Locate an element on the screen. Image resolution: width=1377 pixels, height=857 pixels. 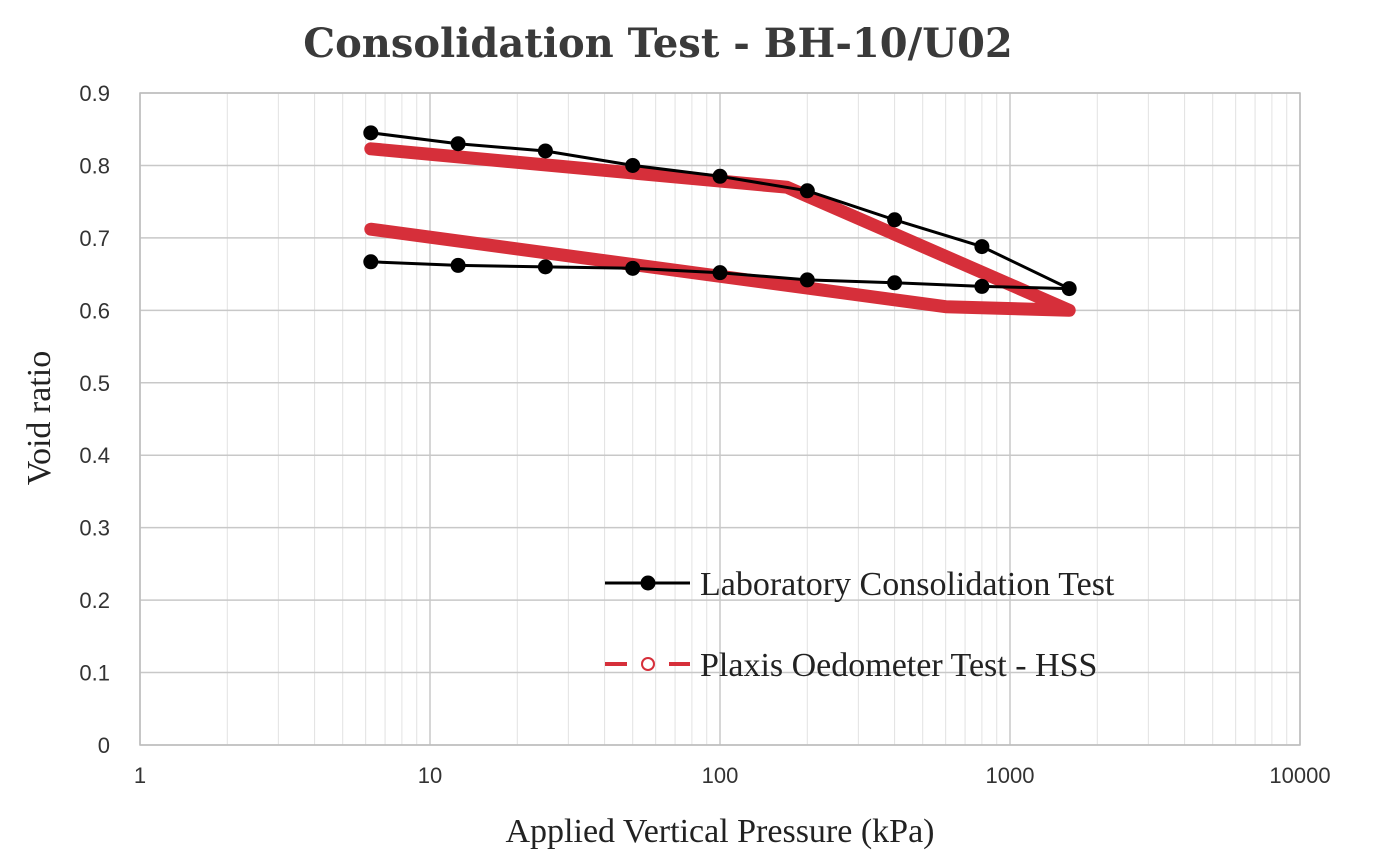
x-tick-labels: 1 10 100 1000 10000 is located at coordinates (732, 775).